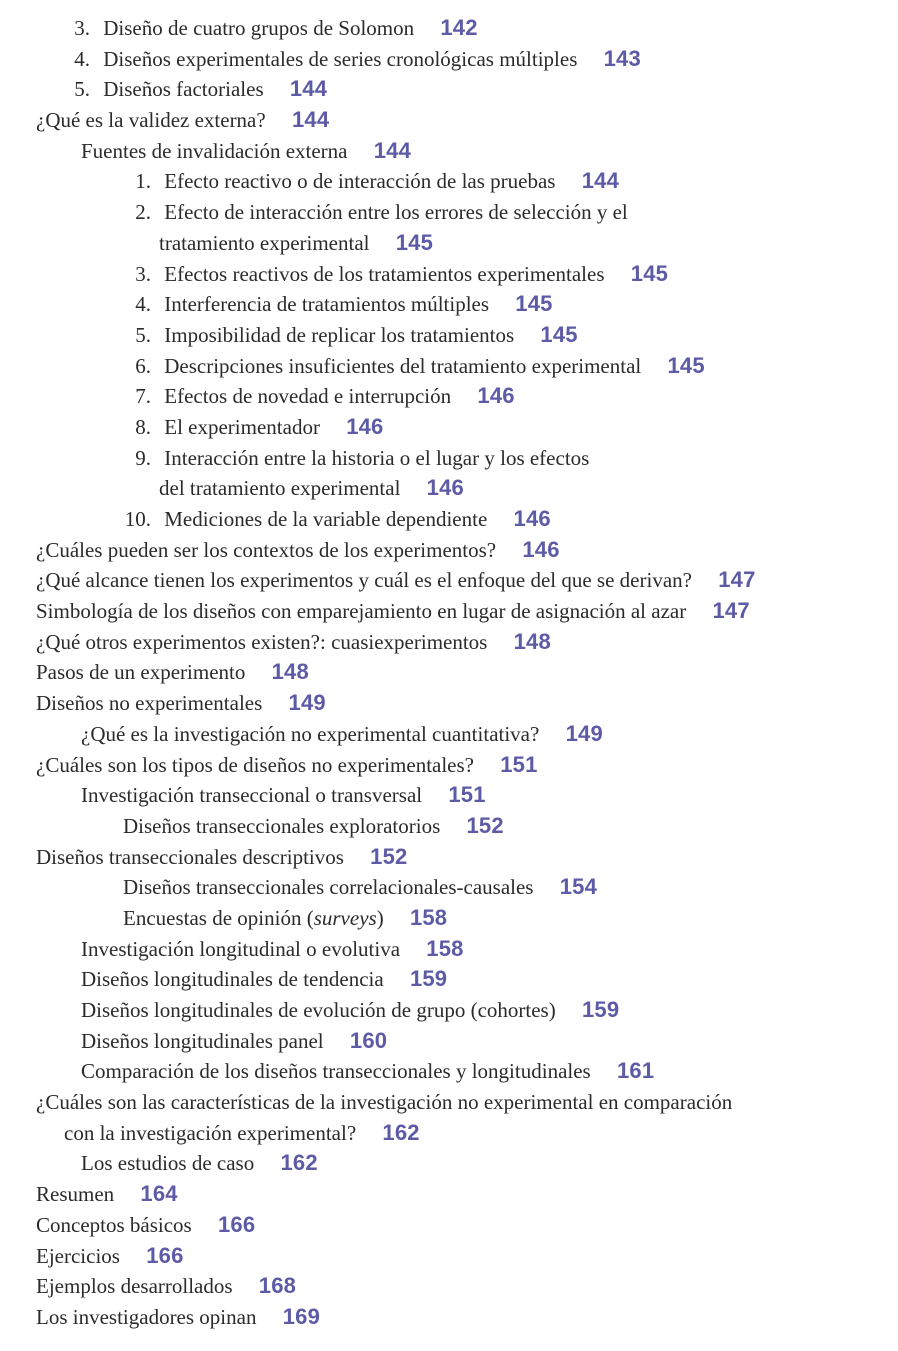 The height and width of the screenshot is (1351, 898). Describe the element at coordinates (635, 1071) in the screenshot. I see `toc-entry-page-number: 161` at that location.